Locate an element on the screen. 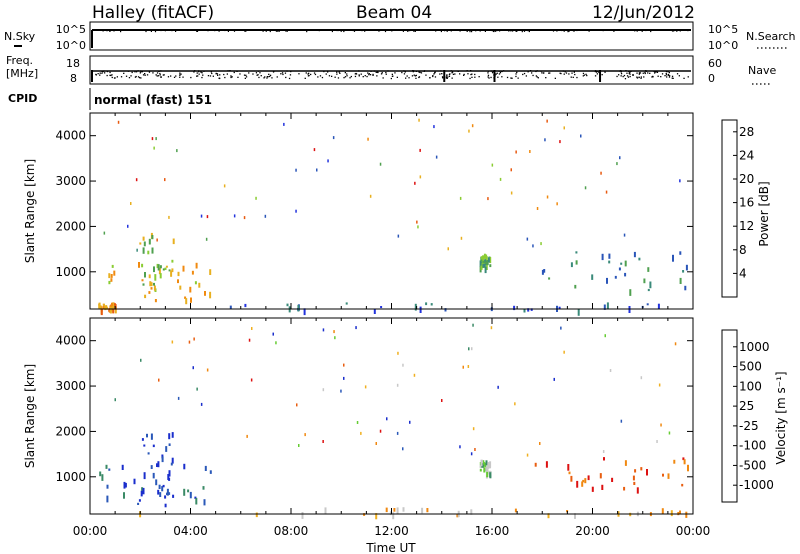  y-tick-label: 4000 is located at coordinates (70, 341).